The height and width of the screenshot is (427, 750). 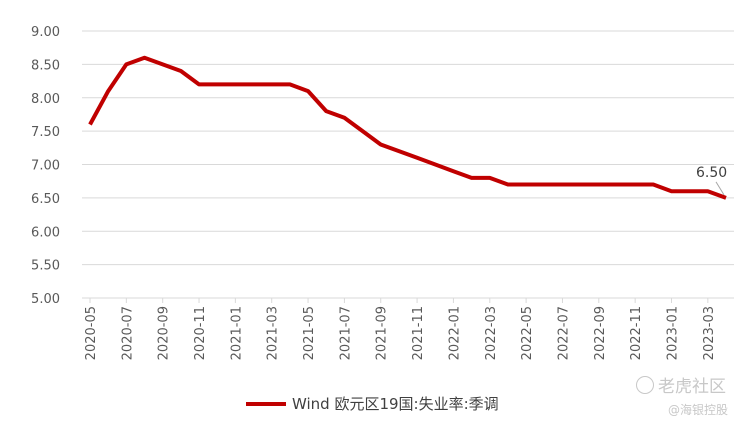 I want to click on x-tick-label: 2021-03, so click(x=273, y=333).